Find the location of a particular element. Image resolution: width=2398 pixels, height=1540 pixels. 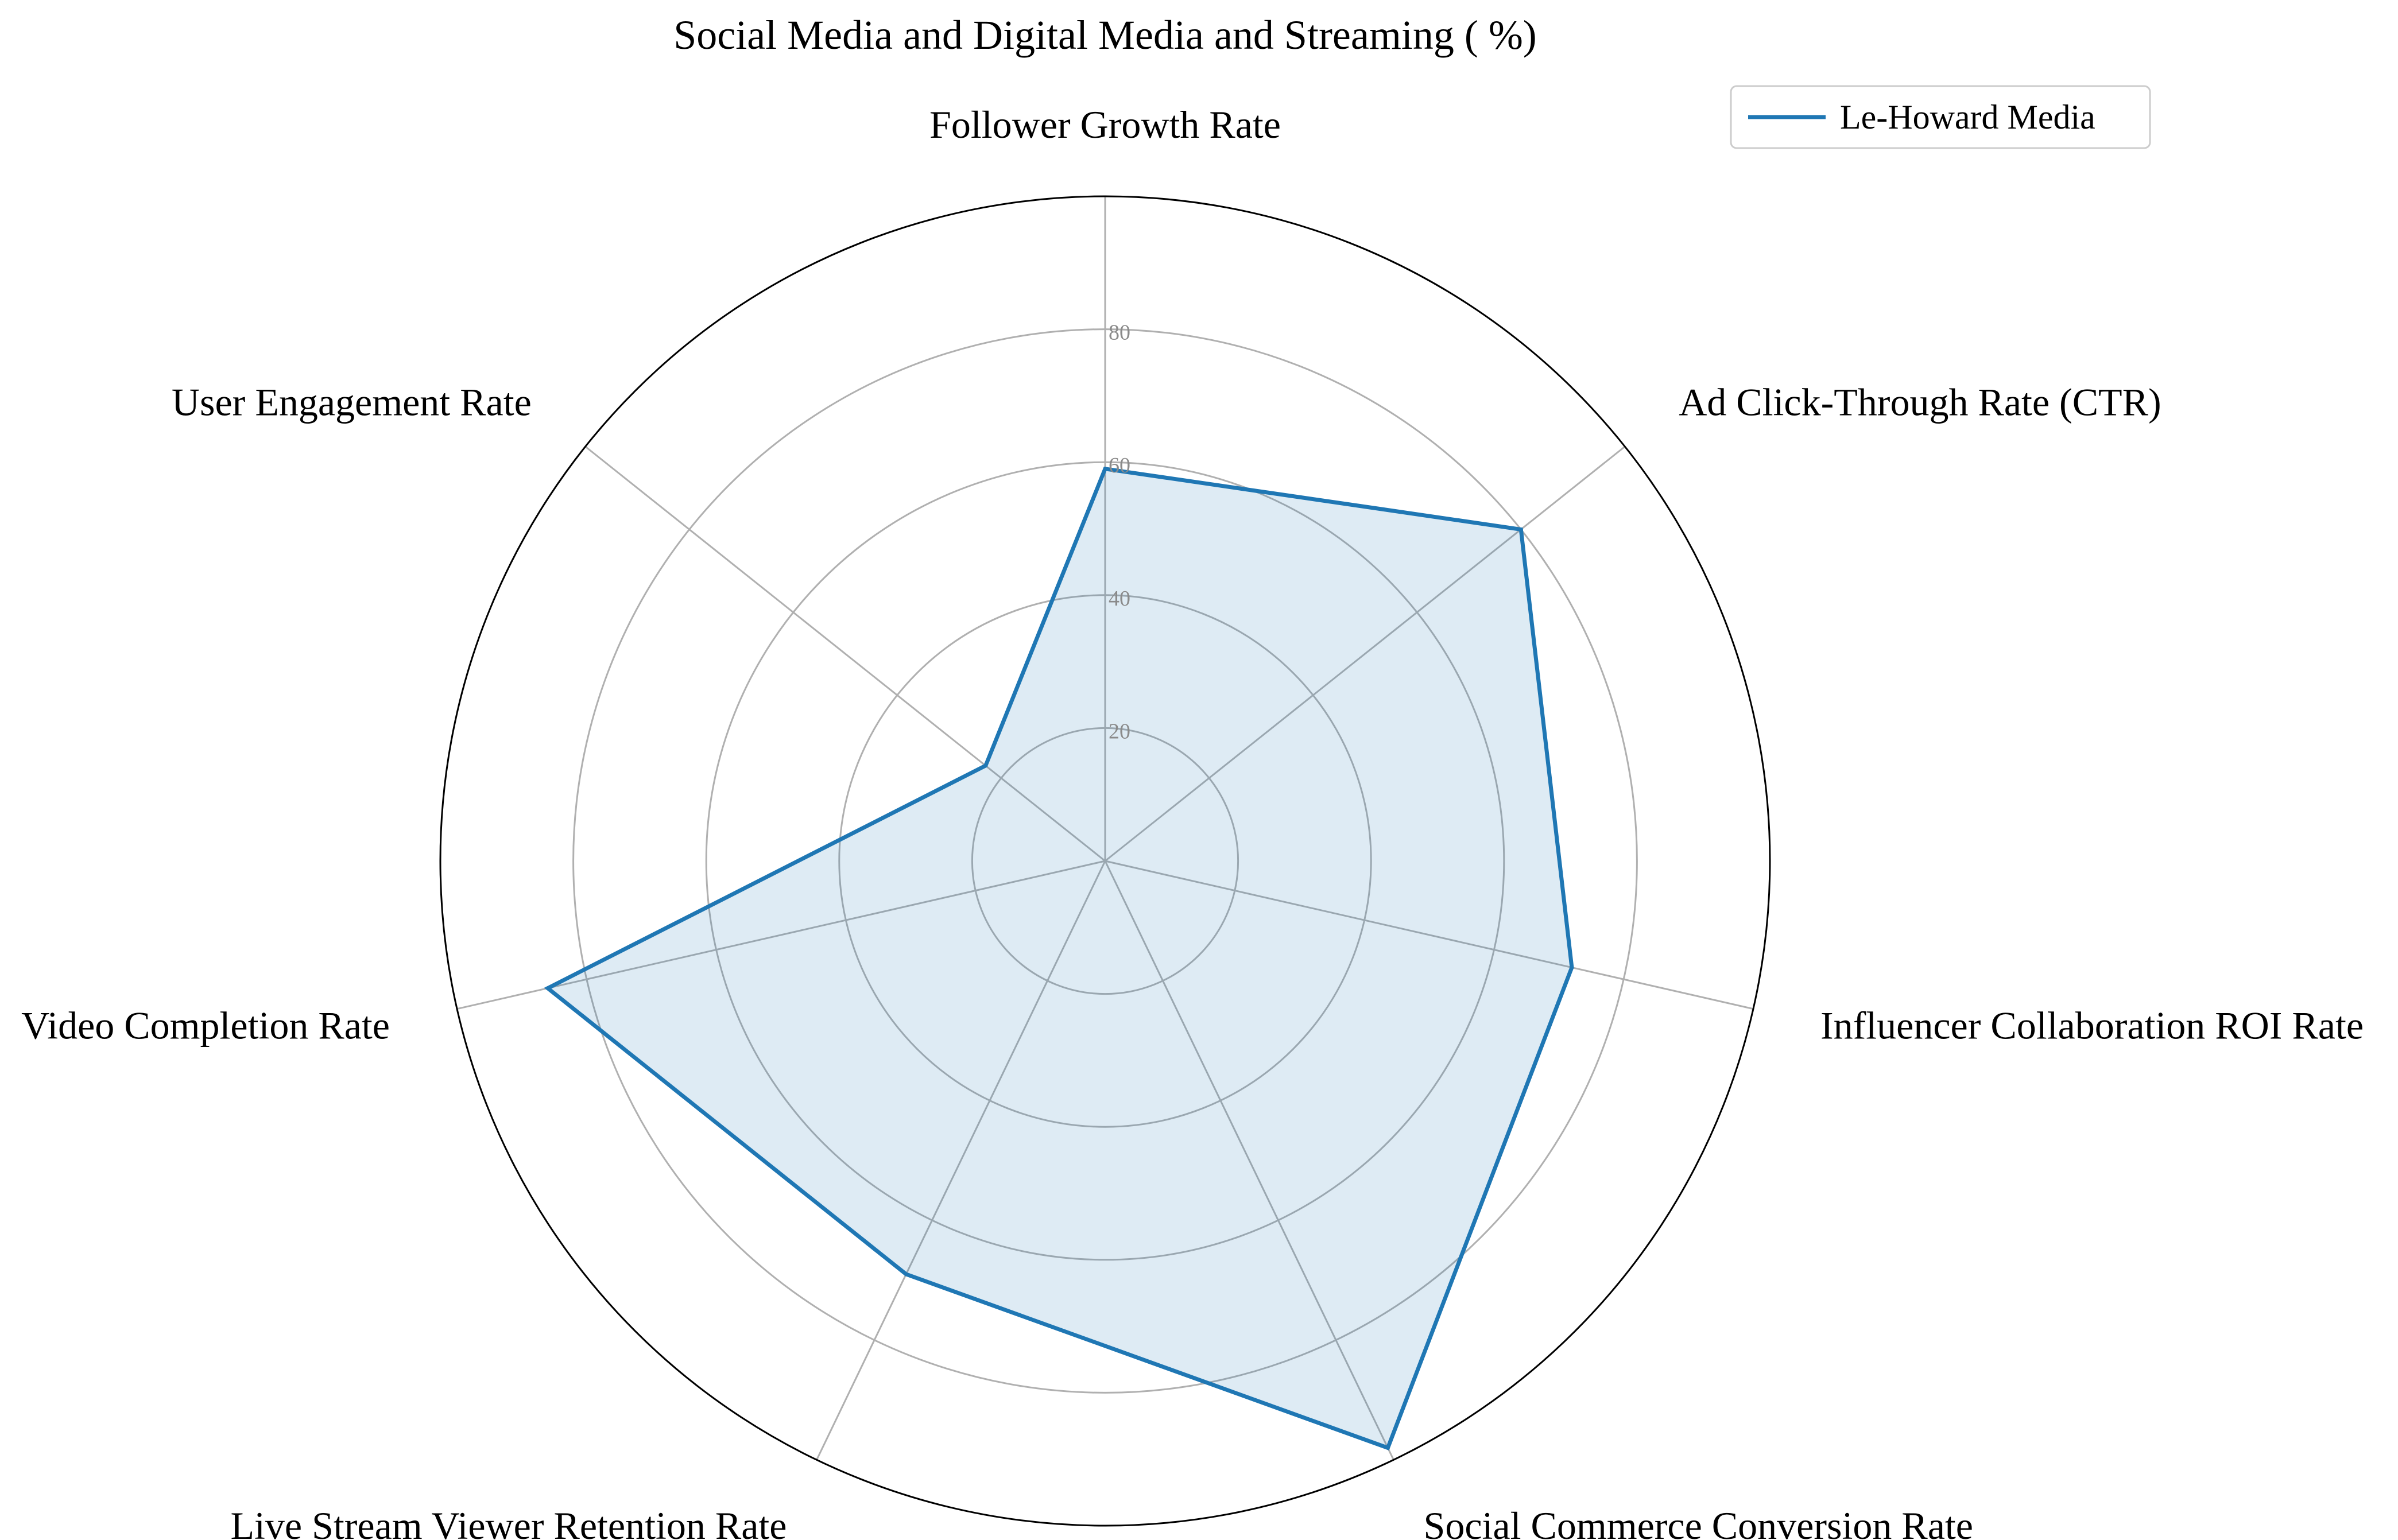

radial-tick-label: 40 is located at coordinates (1119, 599).